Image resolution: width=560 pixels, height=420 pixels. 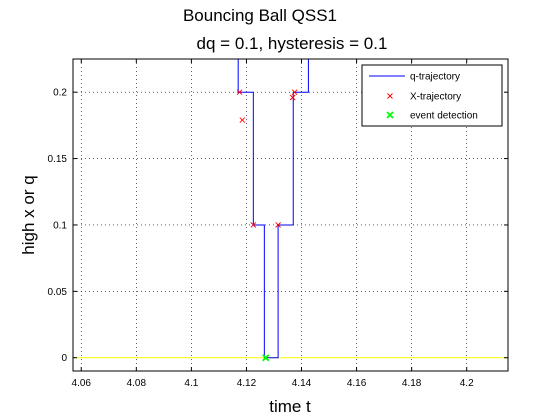 I want to click on y-tick-label: 0, so click(x=64, y=358).